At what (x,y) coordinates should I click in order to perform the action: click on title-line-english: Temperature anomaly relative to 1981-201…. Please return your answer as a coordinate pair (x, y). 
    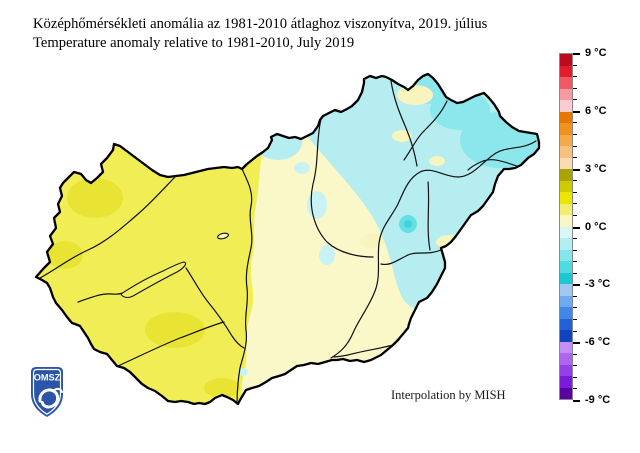
    Looking at the image, I should click on (194, 42).